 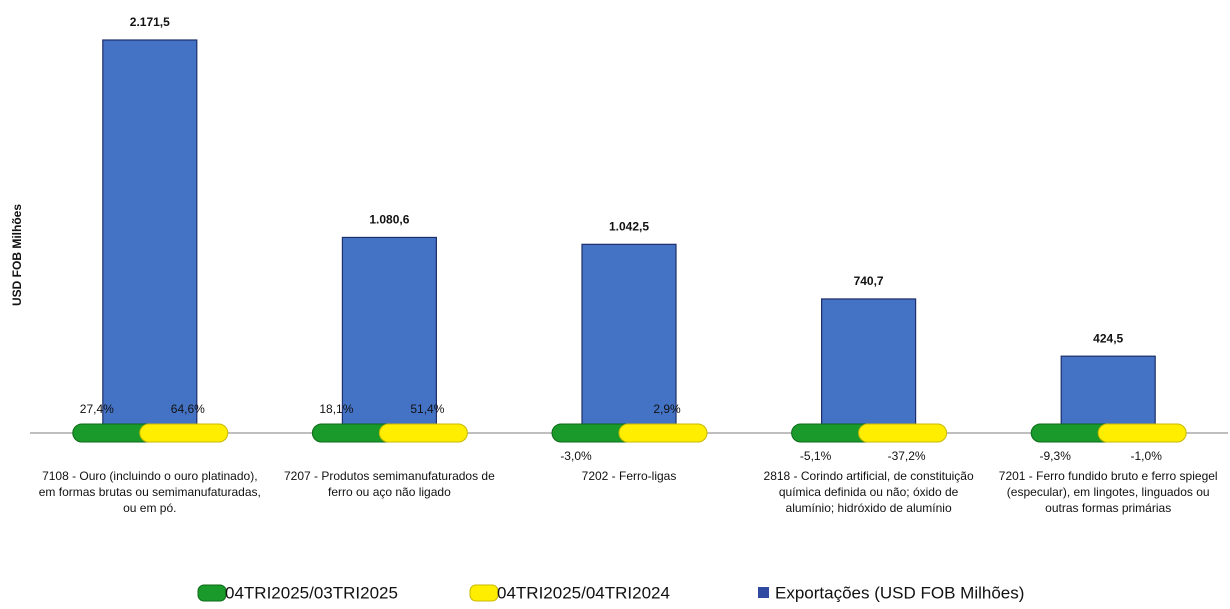 What do you see at coordinates (583, 592) in the screenshot?
I see `legend-label: 04TRI2025/04TRI2024` at bounding box center [583, 592].